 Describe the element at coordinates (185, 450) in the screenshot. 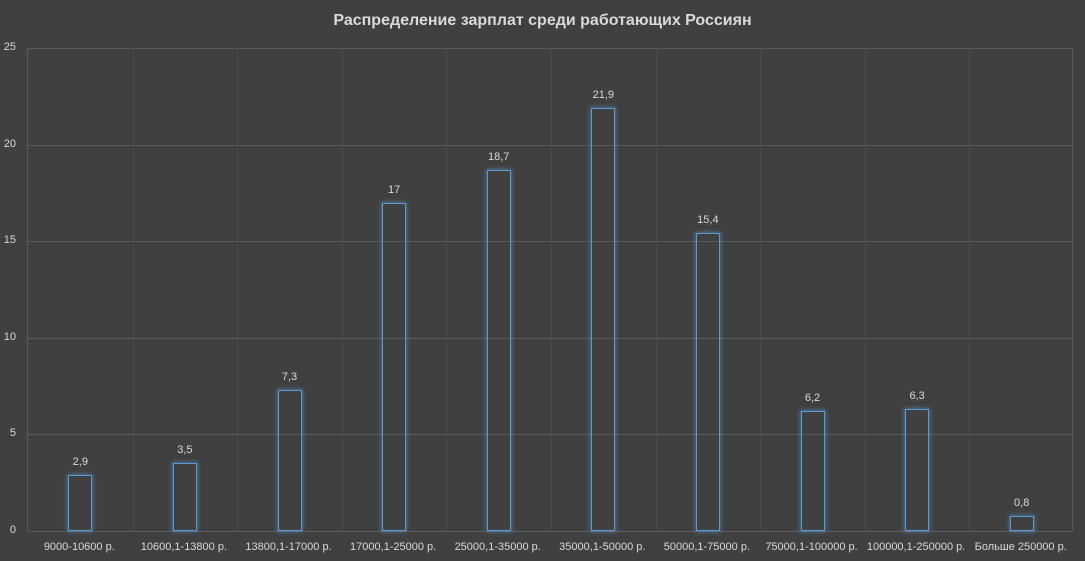

I see `data-label: 3,5` at that location.